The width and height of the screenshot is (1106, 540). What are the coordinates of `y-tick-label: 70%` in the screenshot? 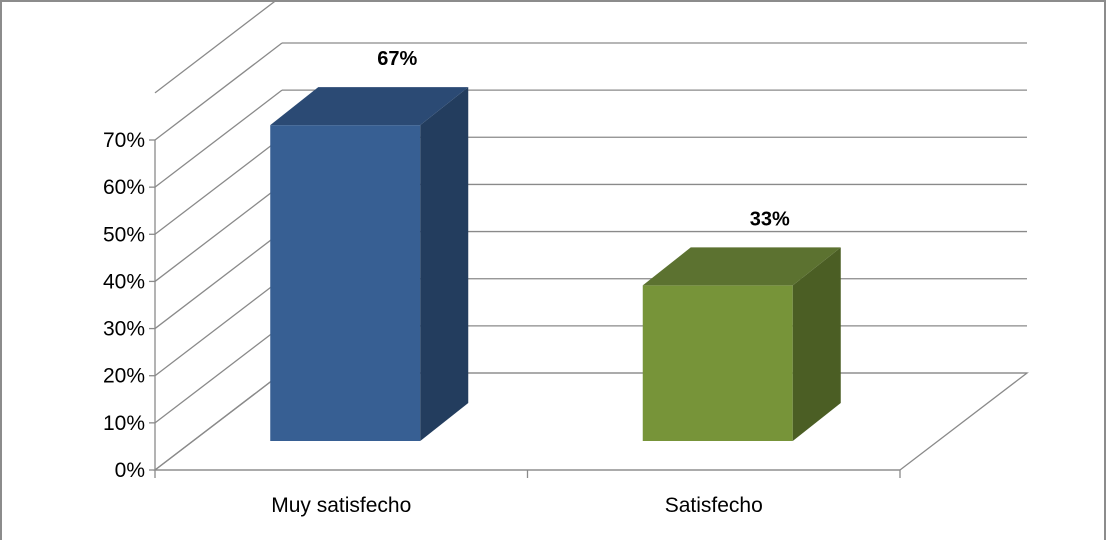 It's located at (124, 140).